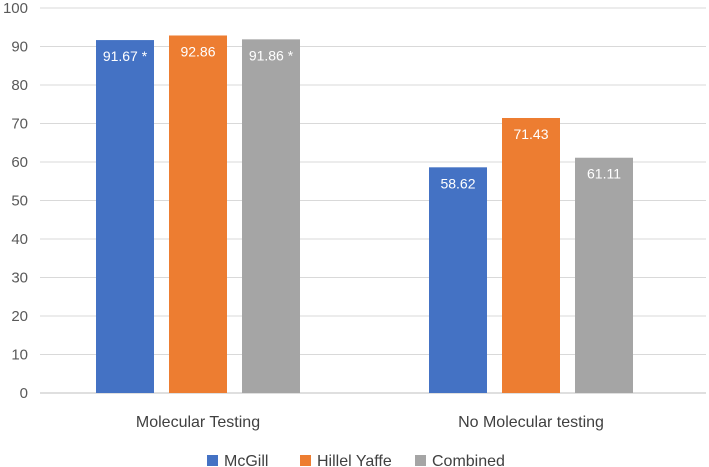 The height and width of the screenshot is (467, 709). I want to click on x-category-label: No Molecular testing, so click(531, 422).